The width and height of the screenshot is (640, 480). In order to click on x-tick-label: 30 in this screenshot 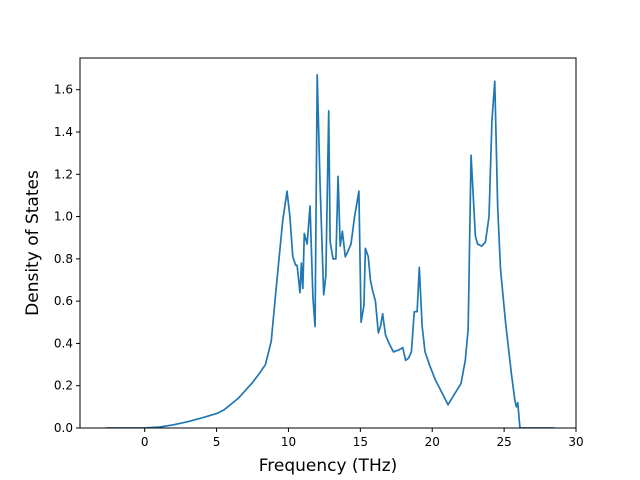, I will do `click(575, 442)`.